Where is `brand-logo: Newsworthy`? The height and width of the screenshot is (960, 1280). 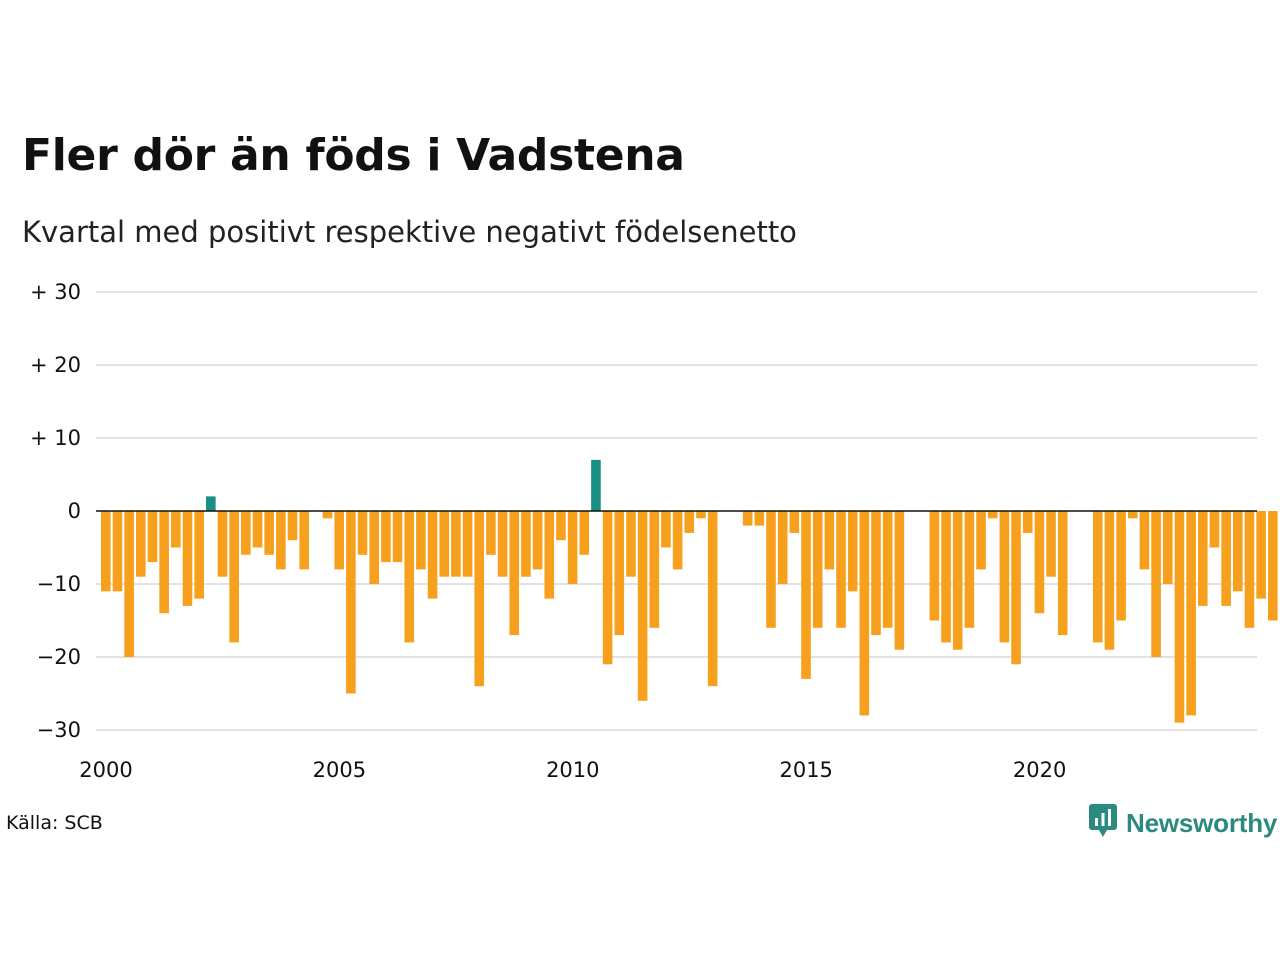 brand-logo: Newsworthy is located at coordinates (1182, 823).